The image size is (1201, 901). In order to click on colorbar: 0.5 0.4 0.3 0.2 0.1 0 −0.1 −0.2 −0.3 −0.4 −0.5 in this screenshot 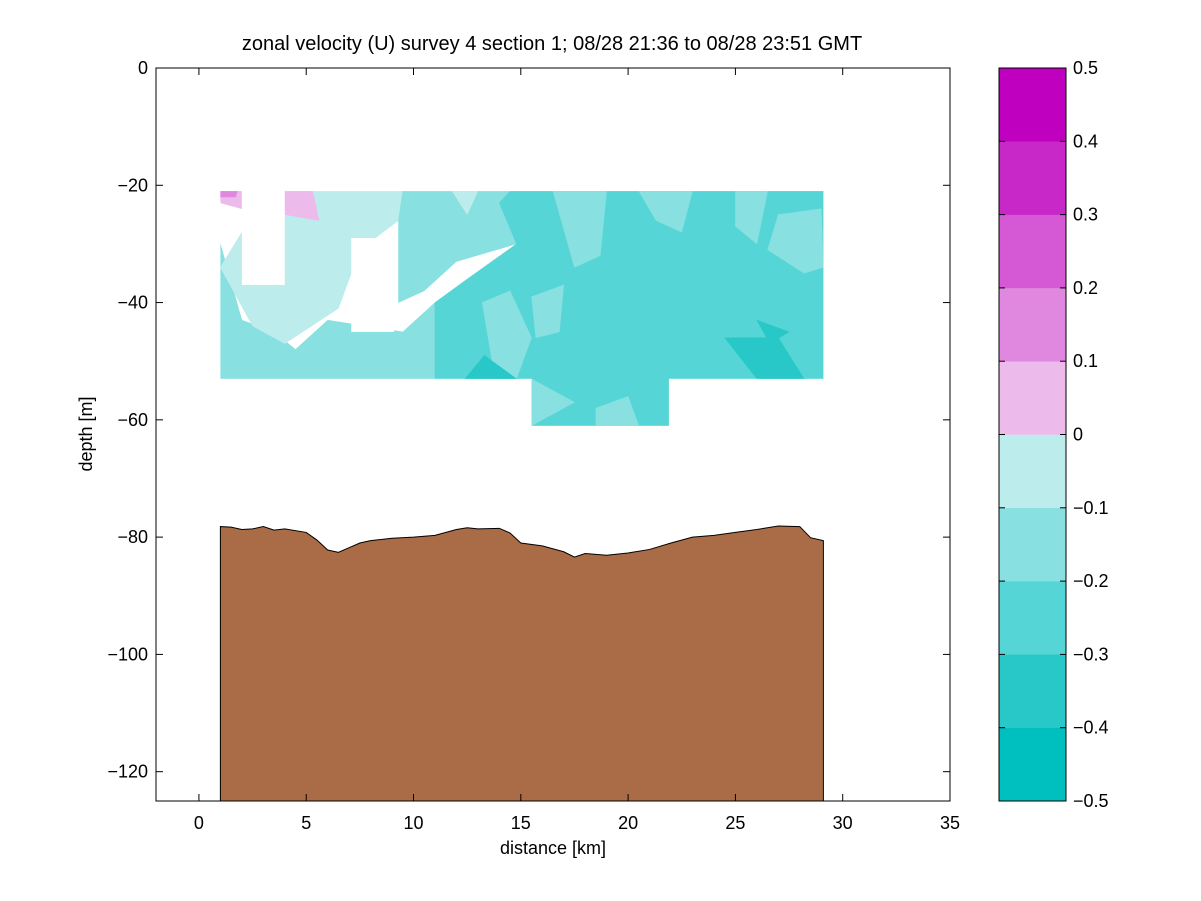, I will do `click(1053, 434)`.